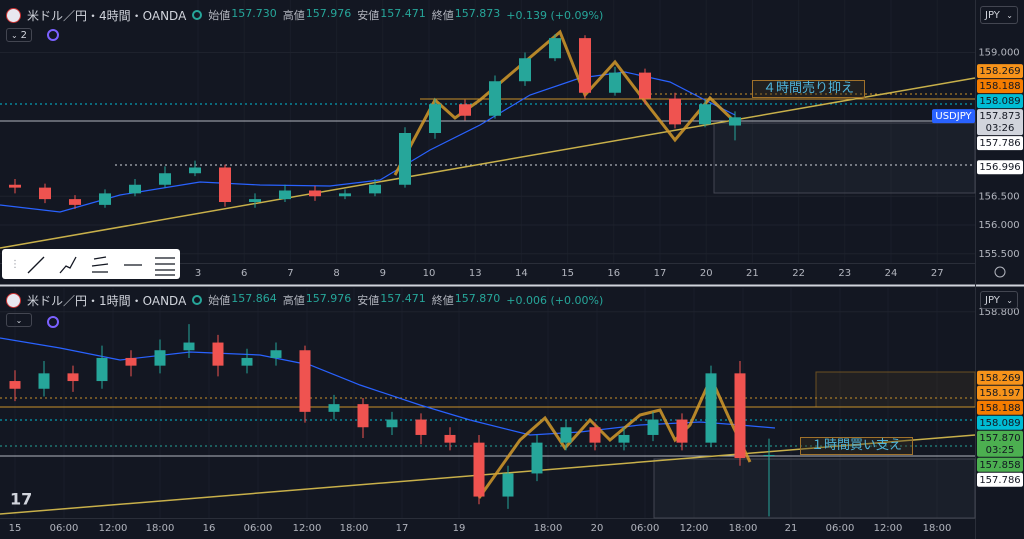  I want to click on price-badge-label: 158.188, so click(999, 86).